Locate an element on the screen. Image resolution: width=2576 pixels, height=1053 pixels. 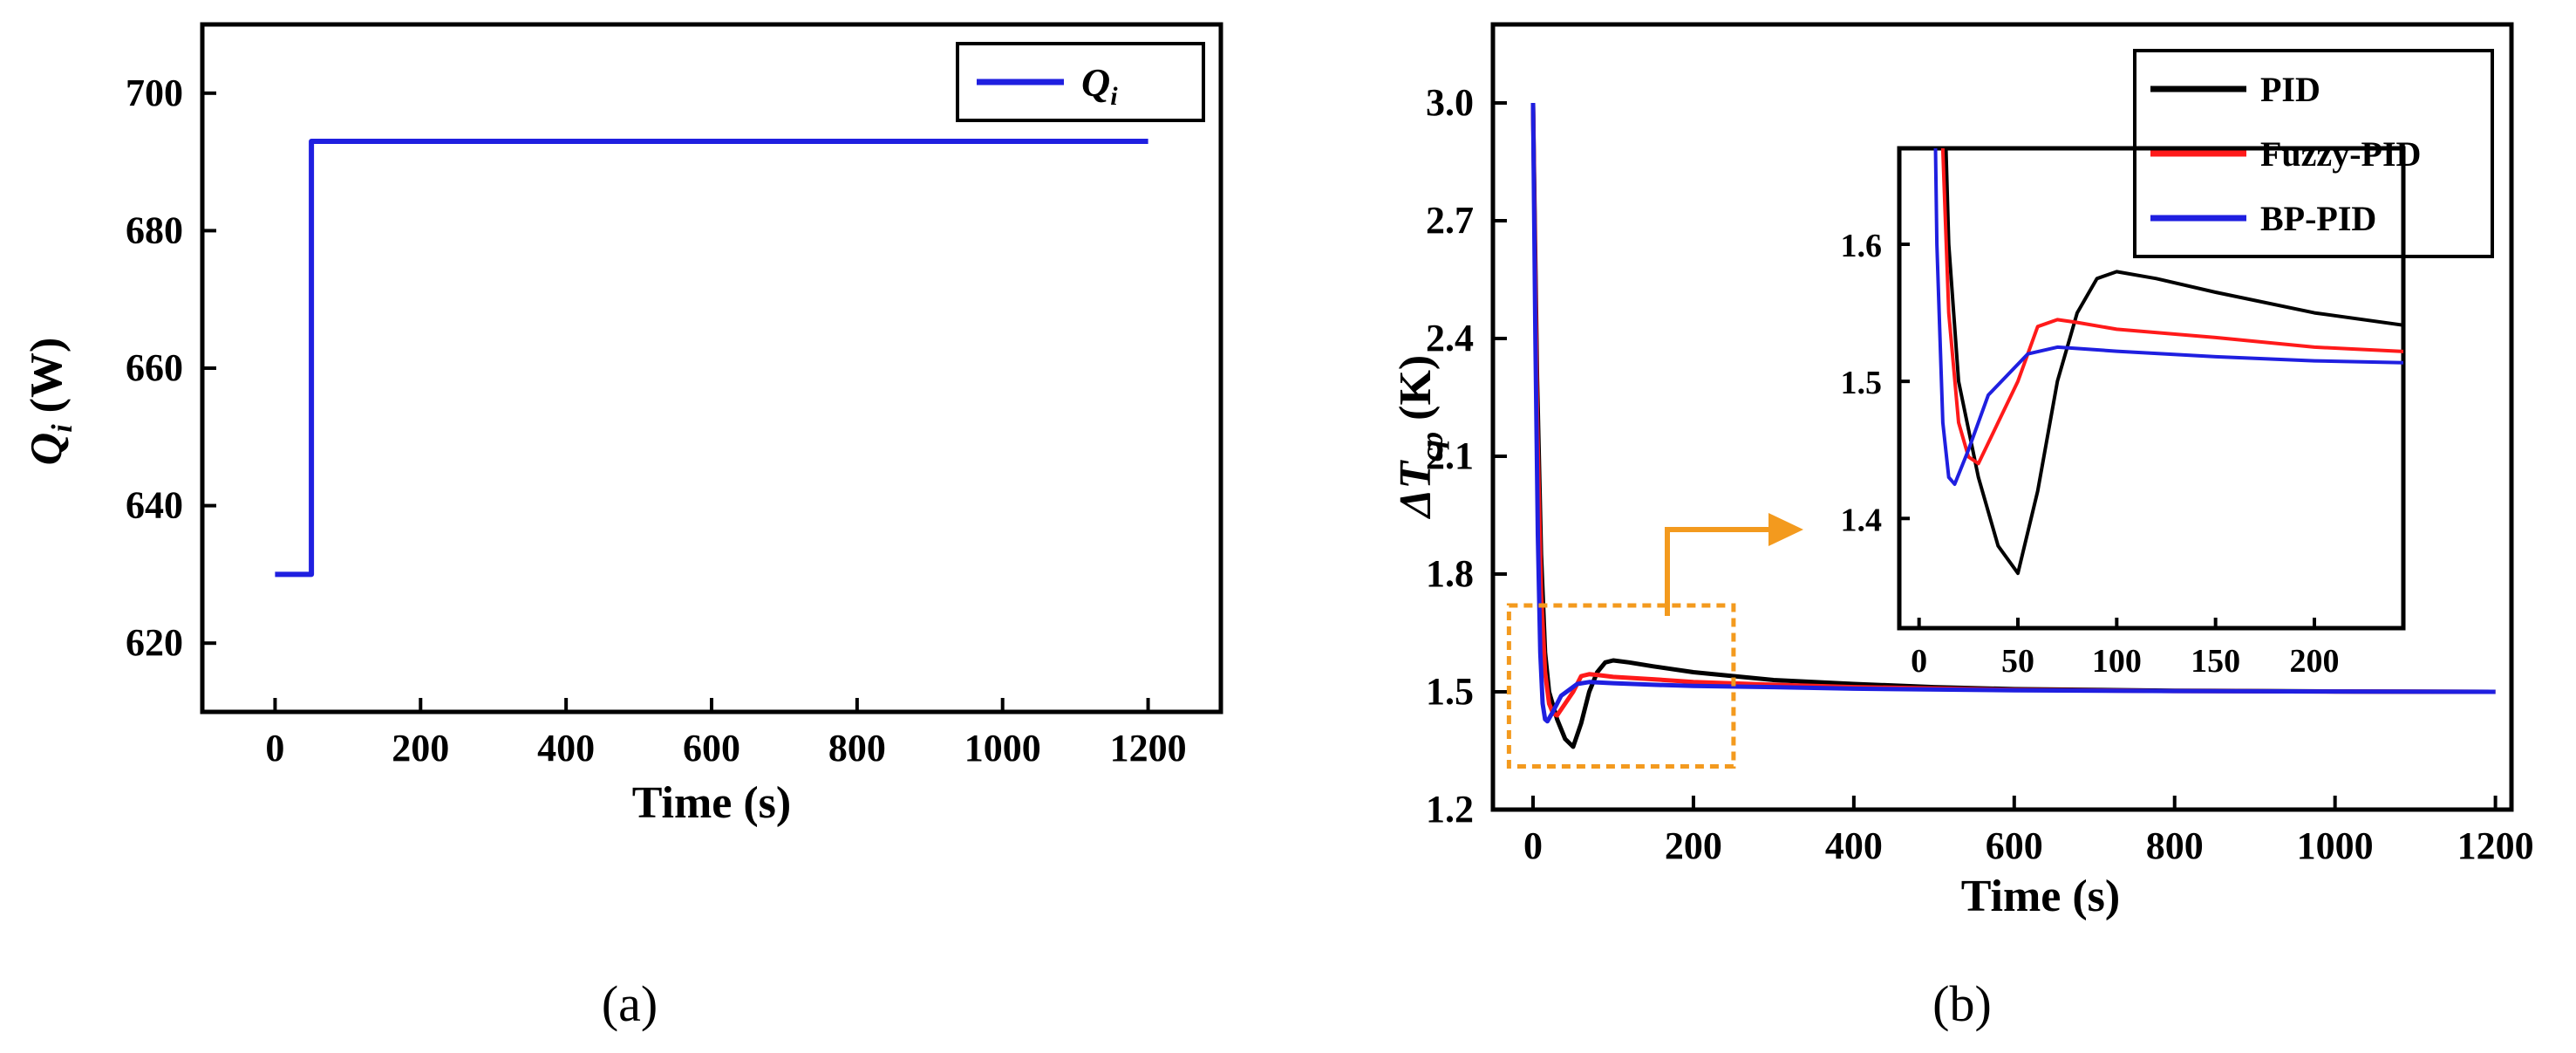
chart-a-x-ticks: 0 200 400 600 800 1000 1200 is located at coordinates (726, 733).